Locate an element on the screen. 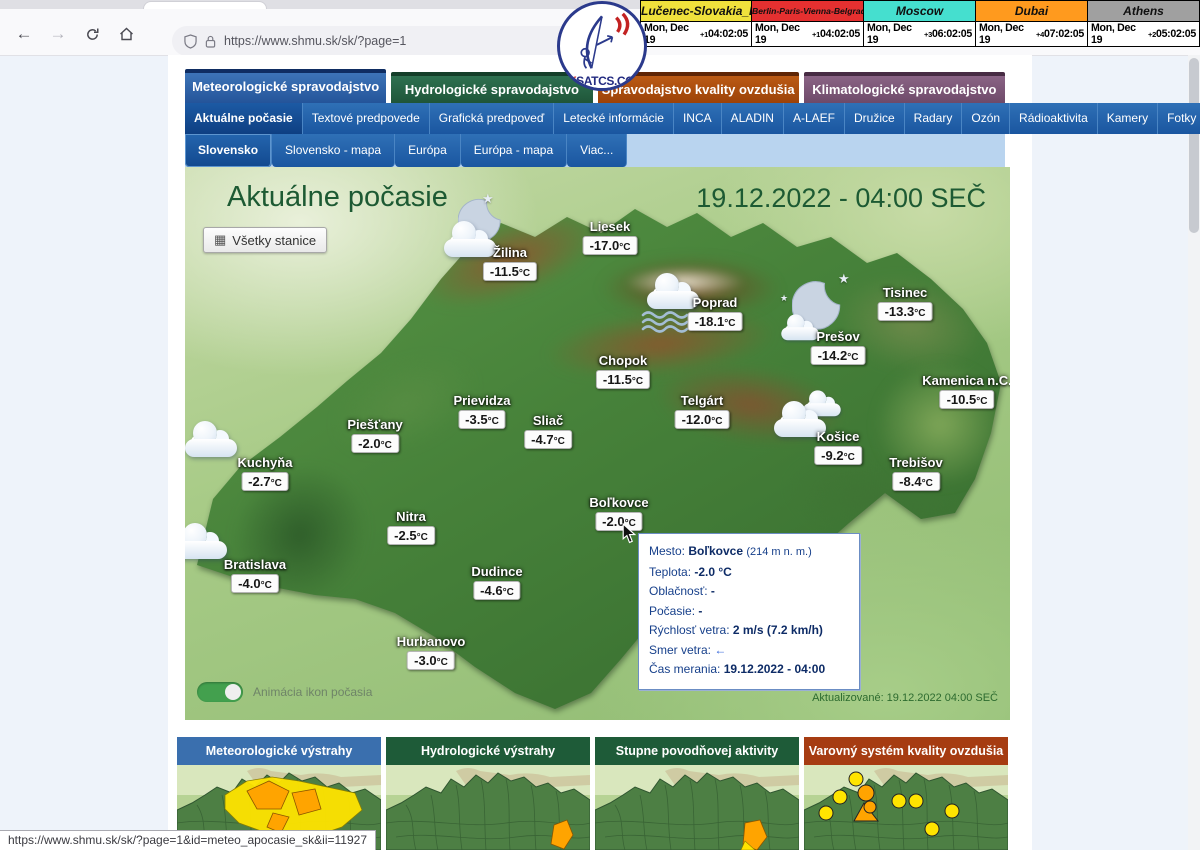 The width and height of the screenshot is (1200, 850). sub-tab-grafick-predpove: Grafická predpoveď is located at coordinates (492, 118).